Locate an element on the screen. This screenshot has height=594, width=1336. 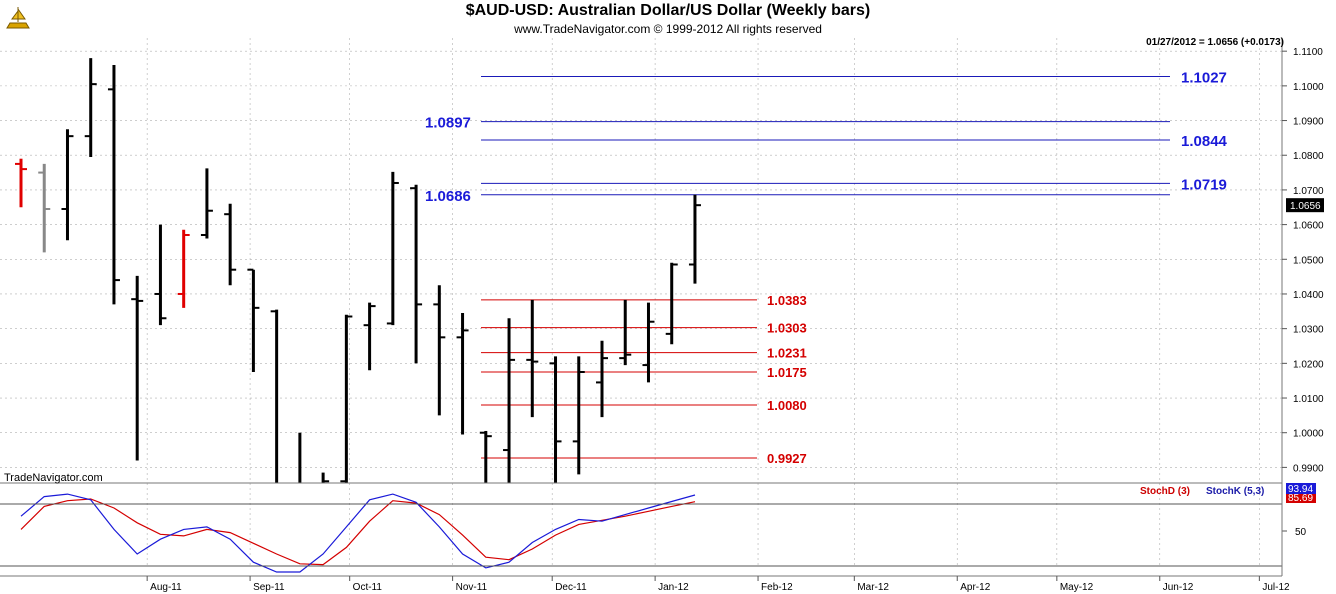
fib-red-label: 1.0175 is located at coordinates (787, 372).